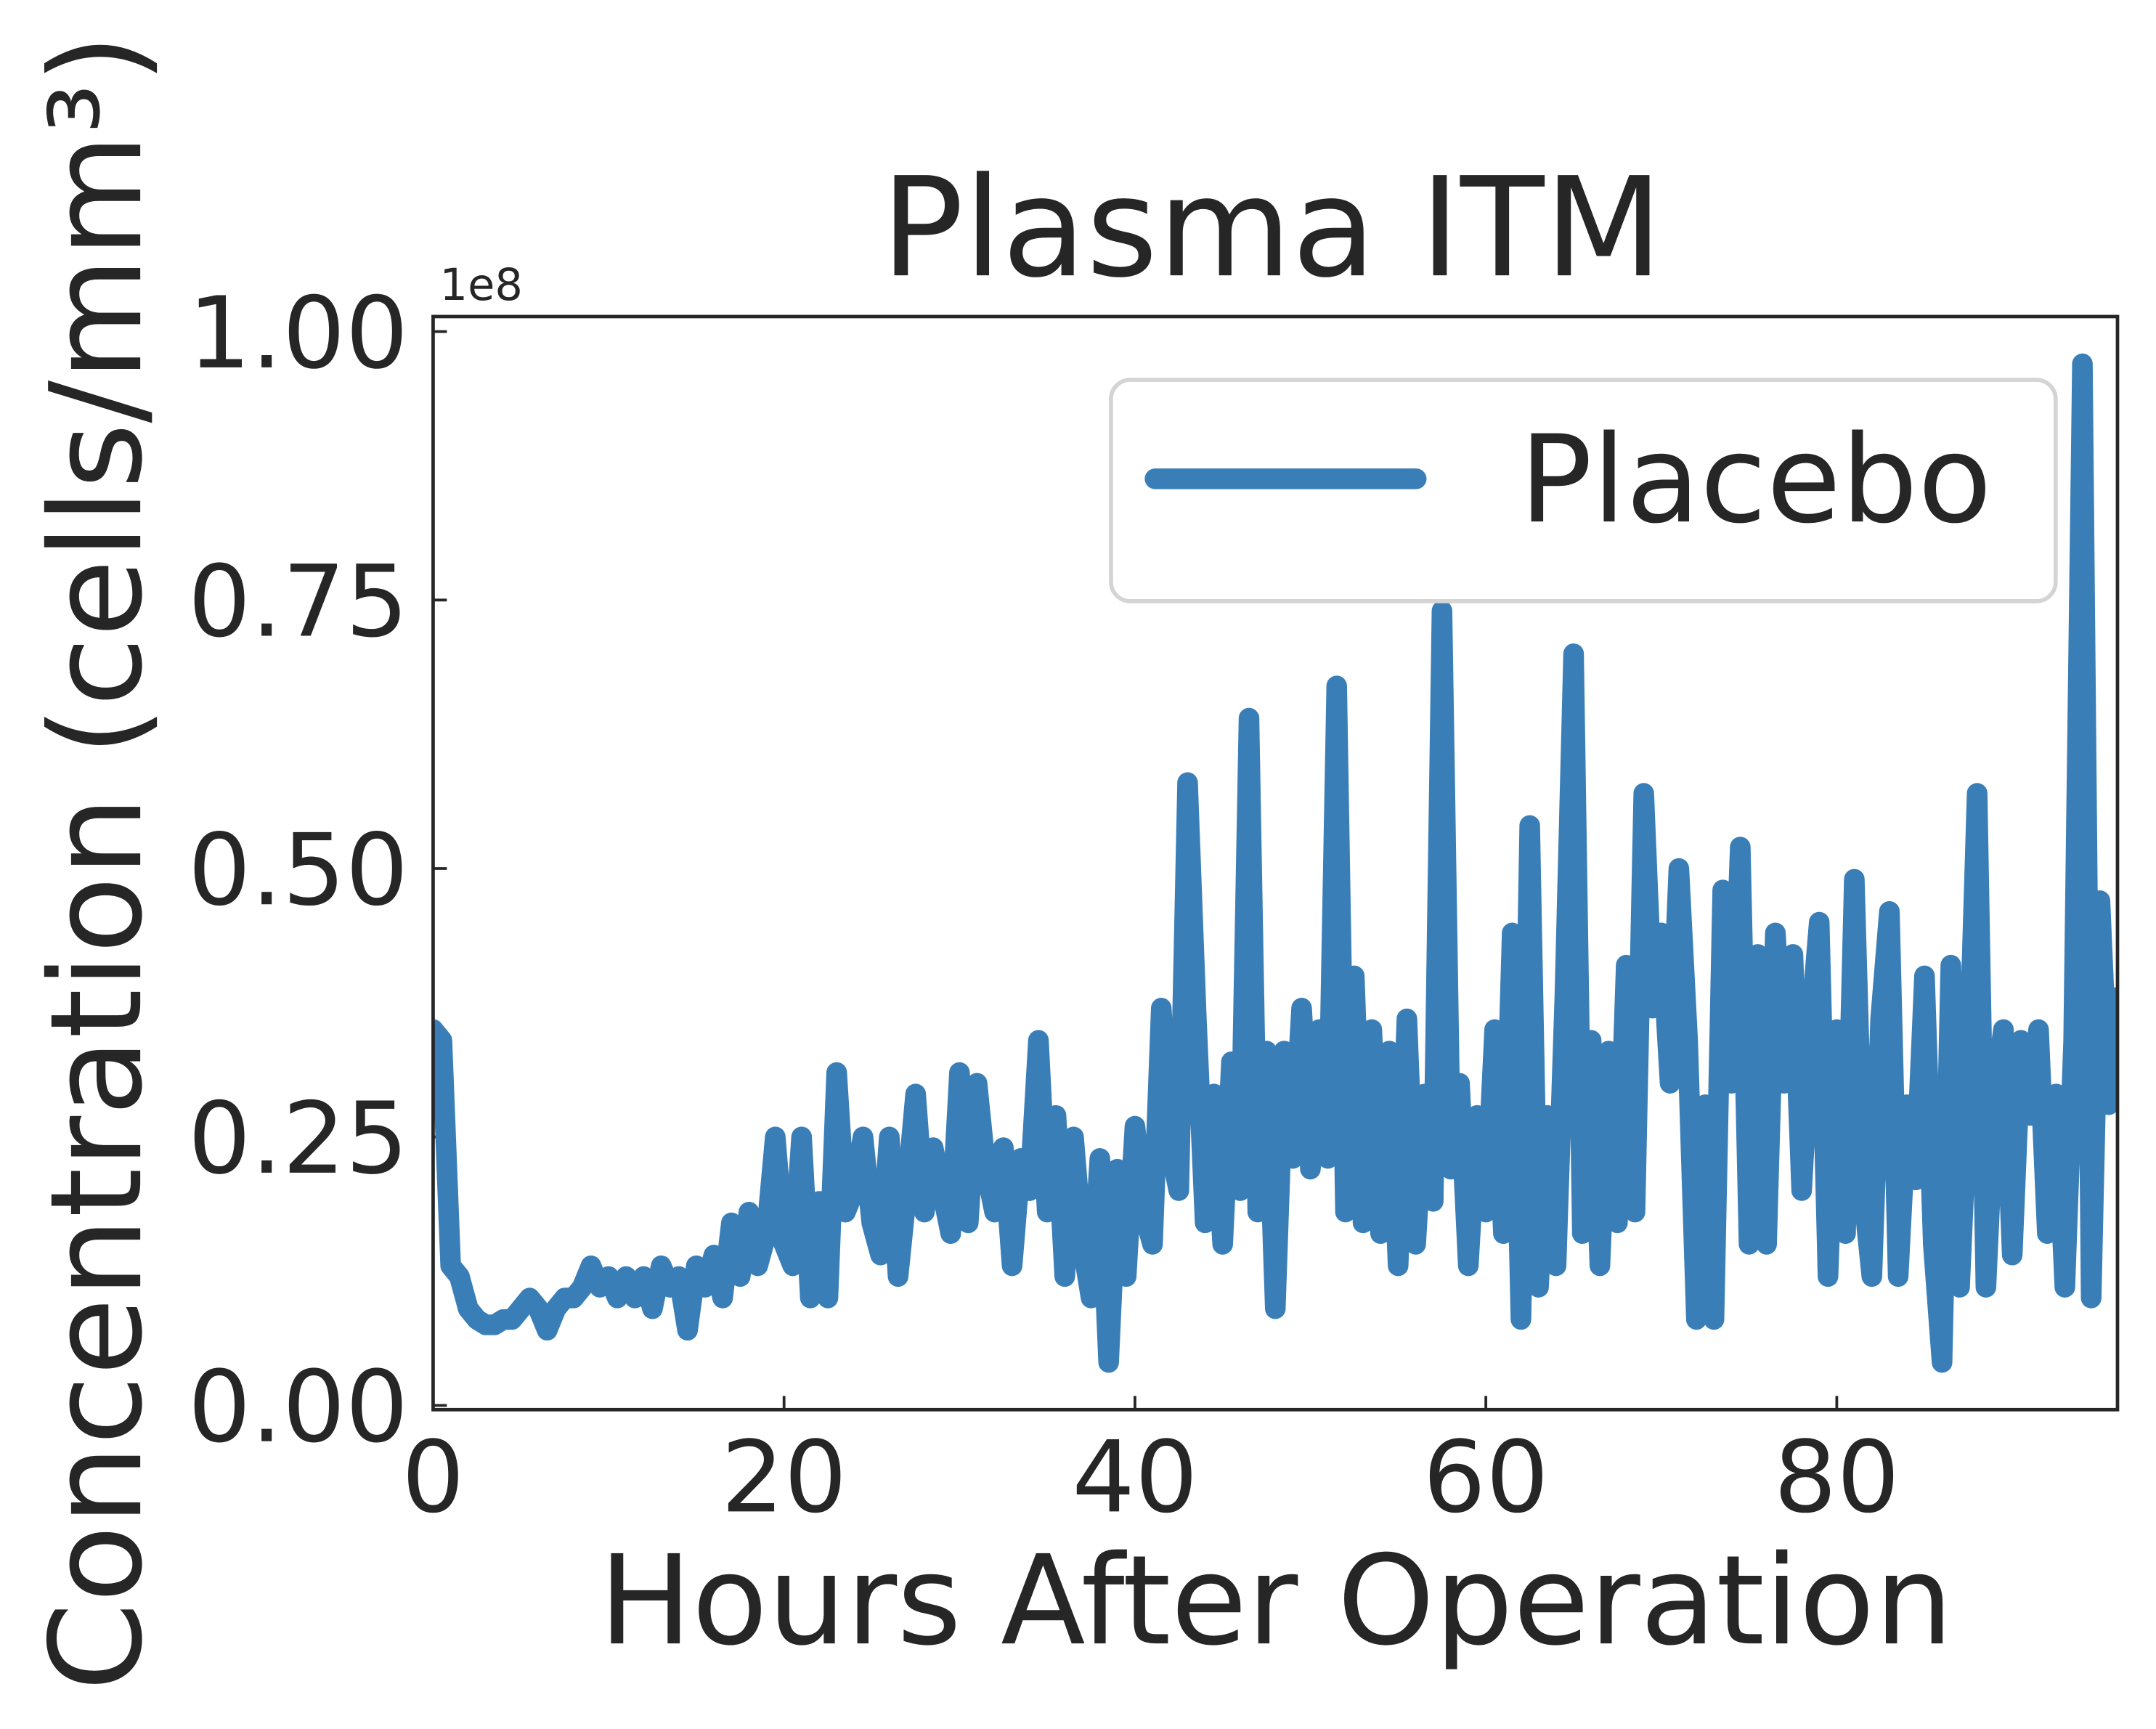 The height and width of the screenshot is (1729, 2156). Describe the element at coordinates (784, 1477) in the screenshot. I see `x-tick-label: 20` at that location.